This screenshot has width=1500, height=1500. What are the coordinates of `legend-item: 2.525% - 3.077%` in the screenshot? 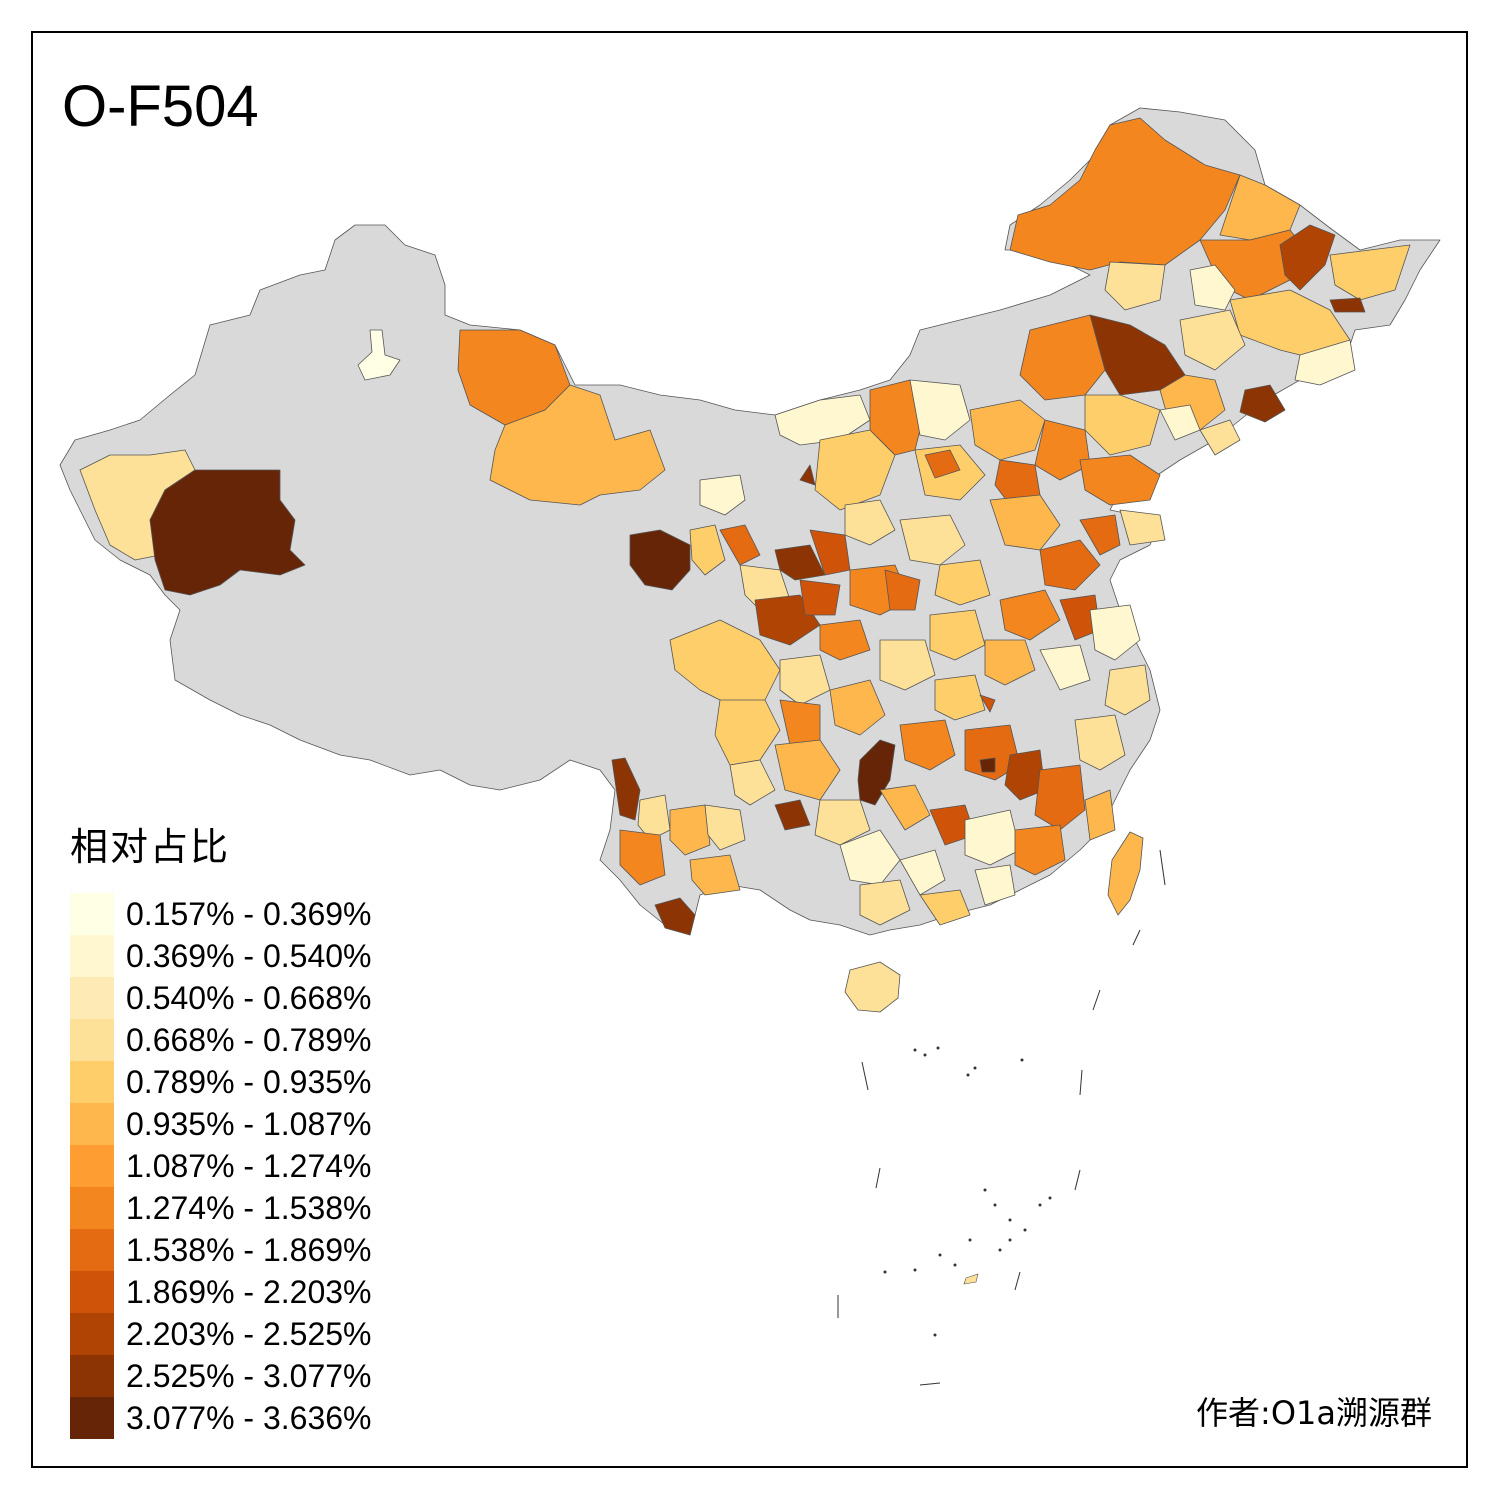 It's located at (221, 1376).